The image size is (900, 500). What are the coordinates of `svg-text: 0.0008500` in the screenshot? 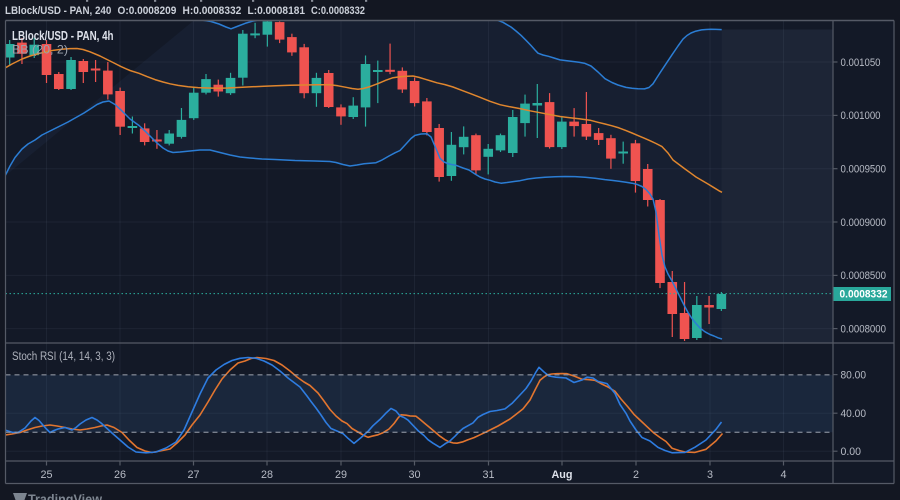 It's located at (864, 276).